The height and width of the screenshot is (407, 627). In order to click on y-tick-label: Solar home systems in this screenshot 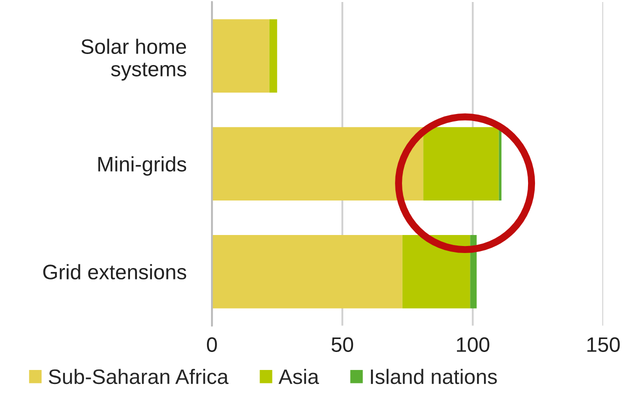, I will do `click(133, 59)`.